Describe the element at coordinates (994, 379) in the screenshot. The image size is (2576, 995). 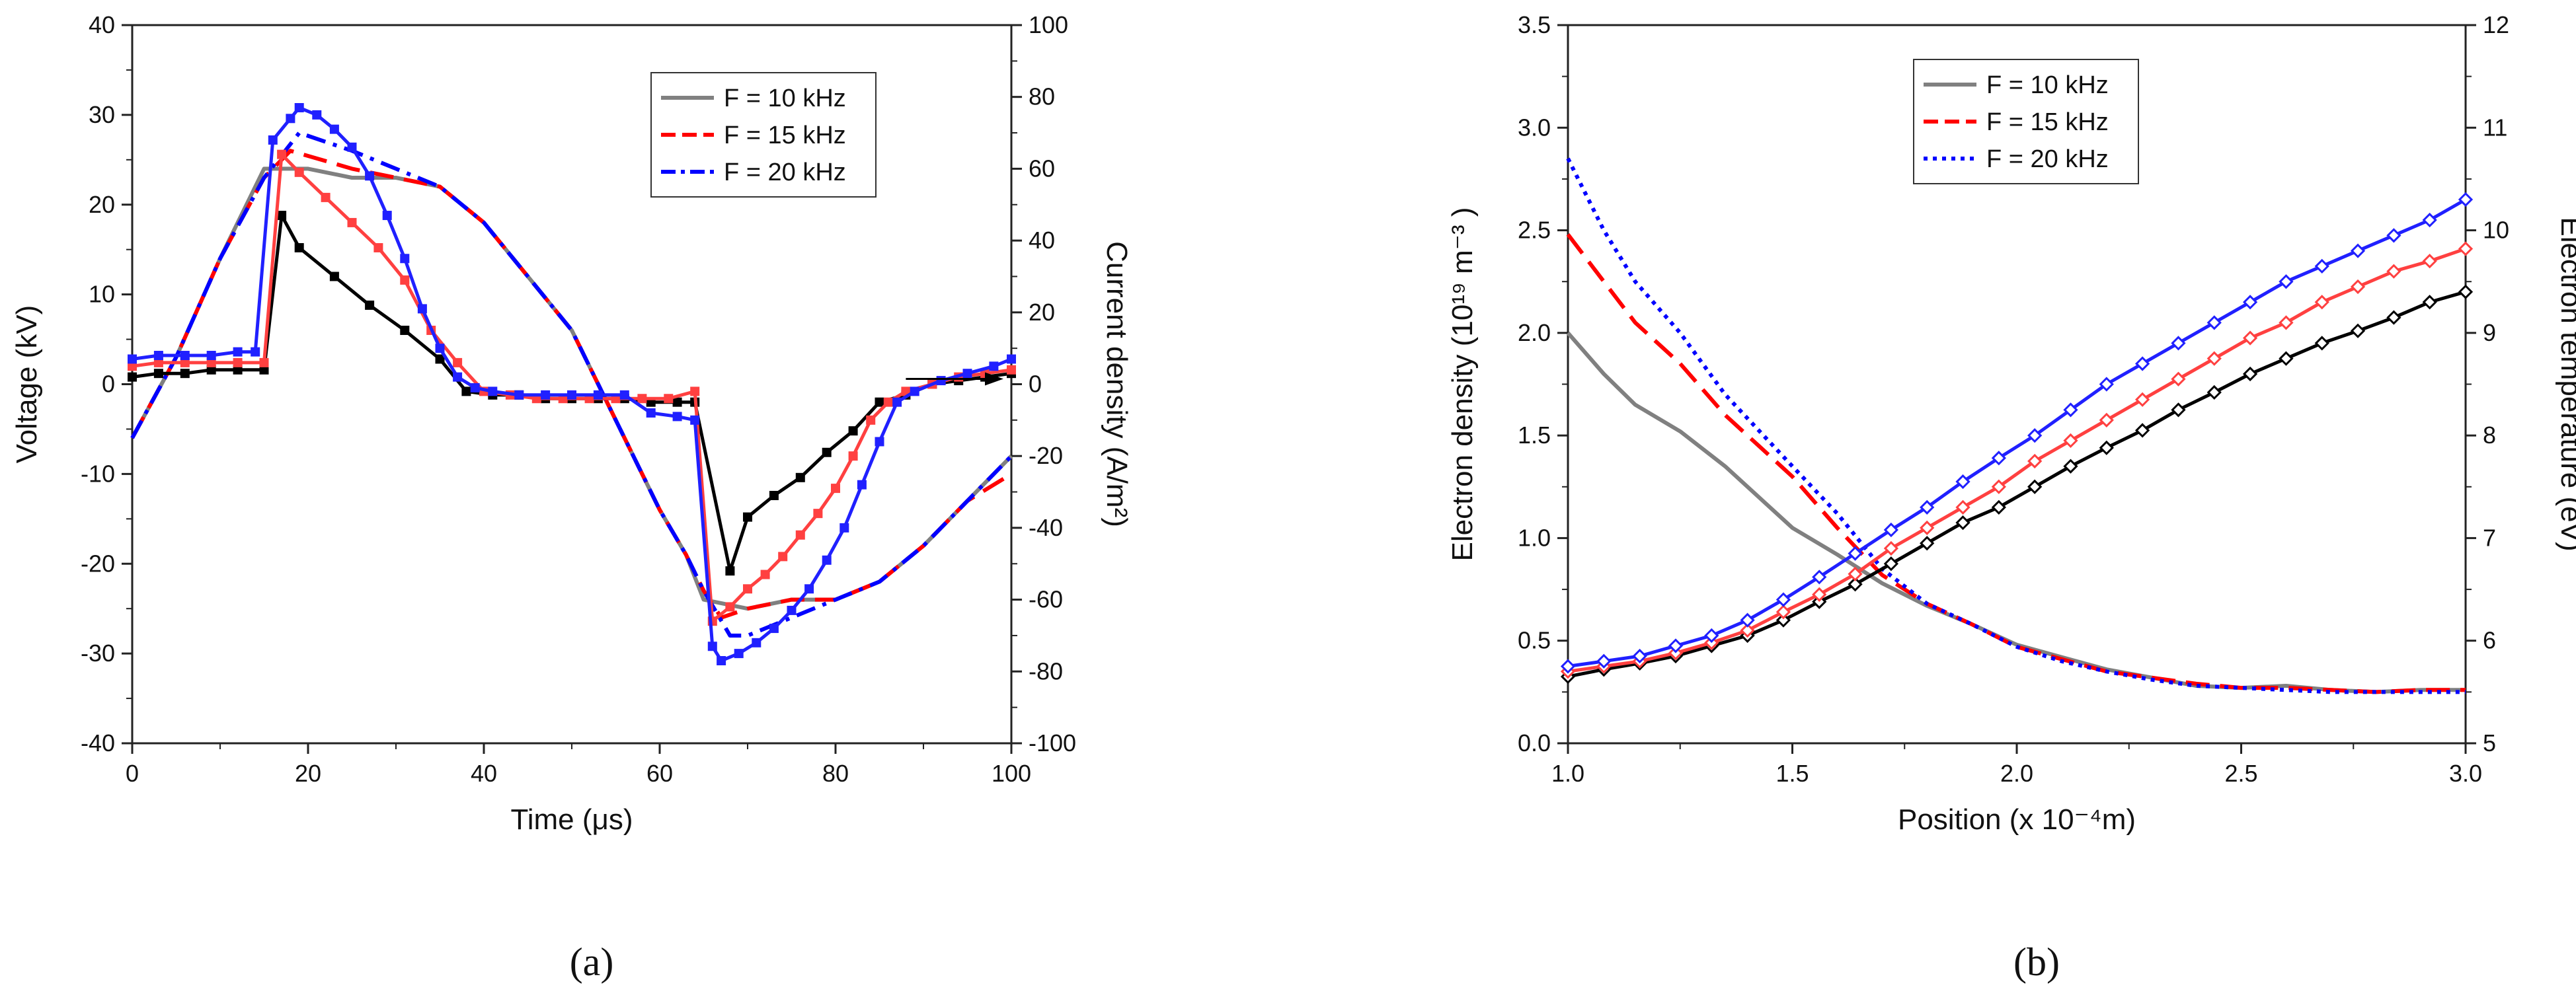
I see `arrow-head` at that location.